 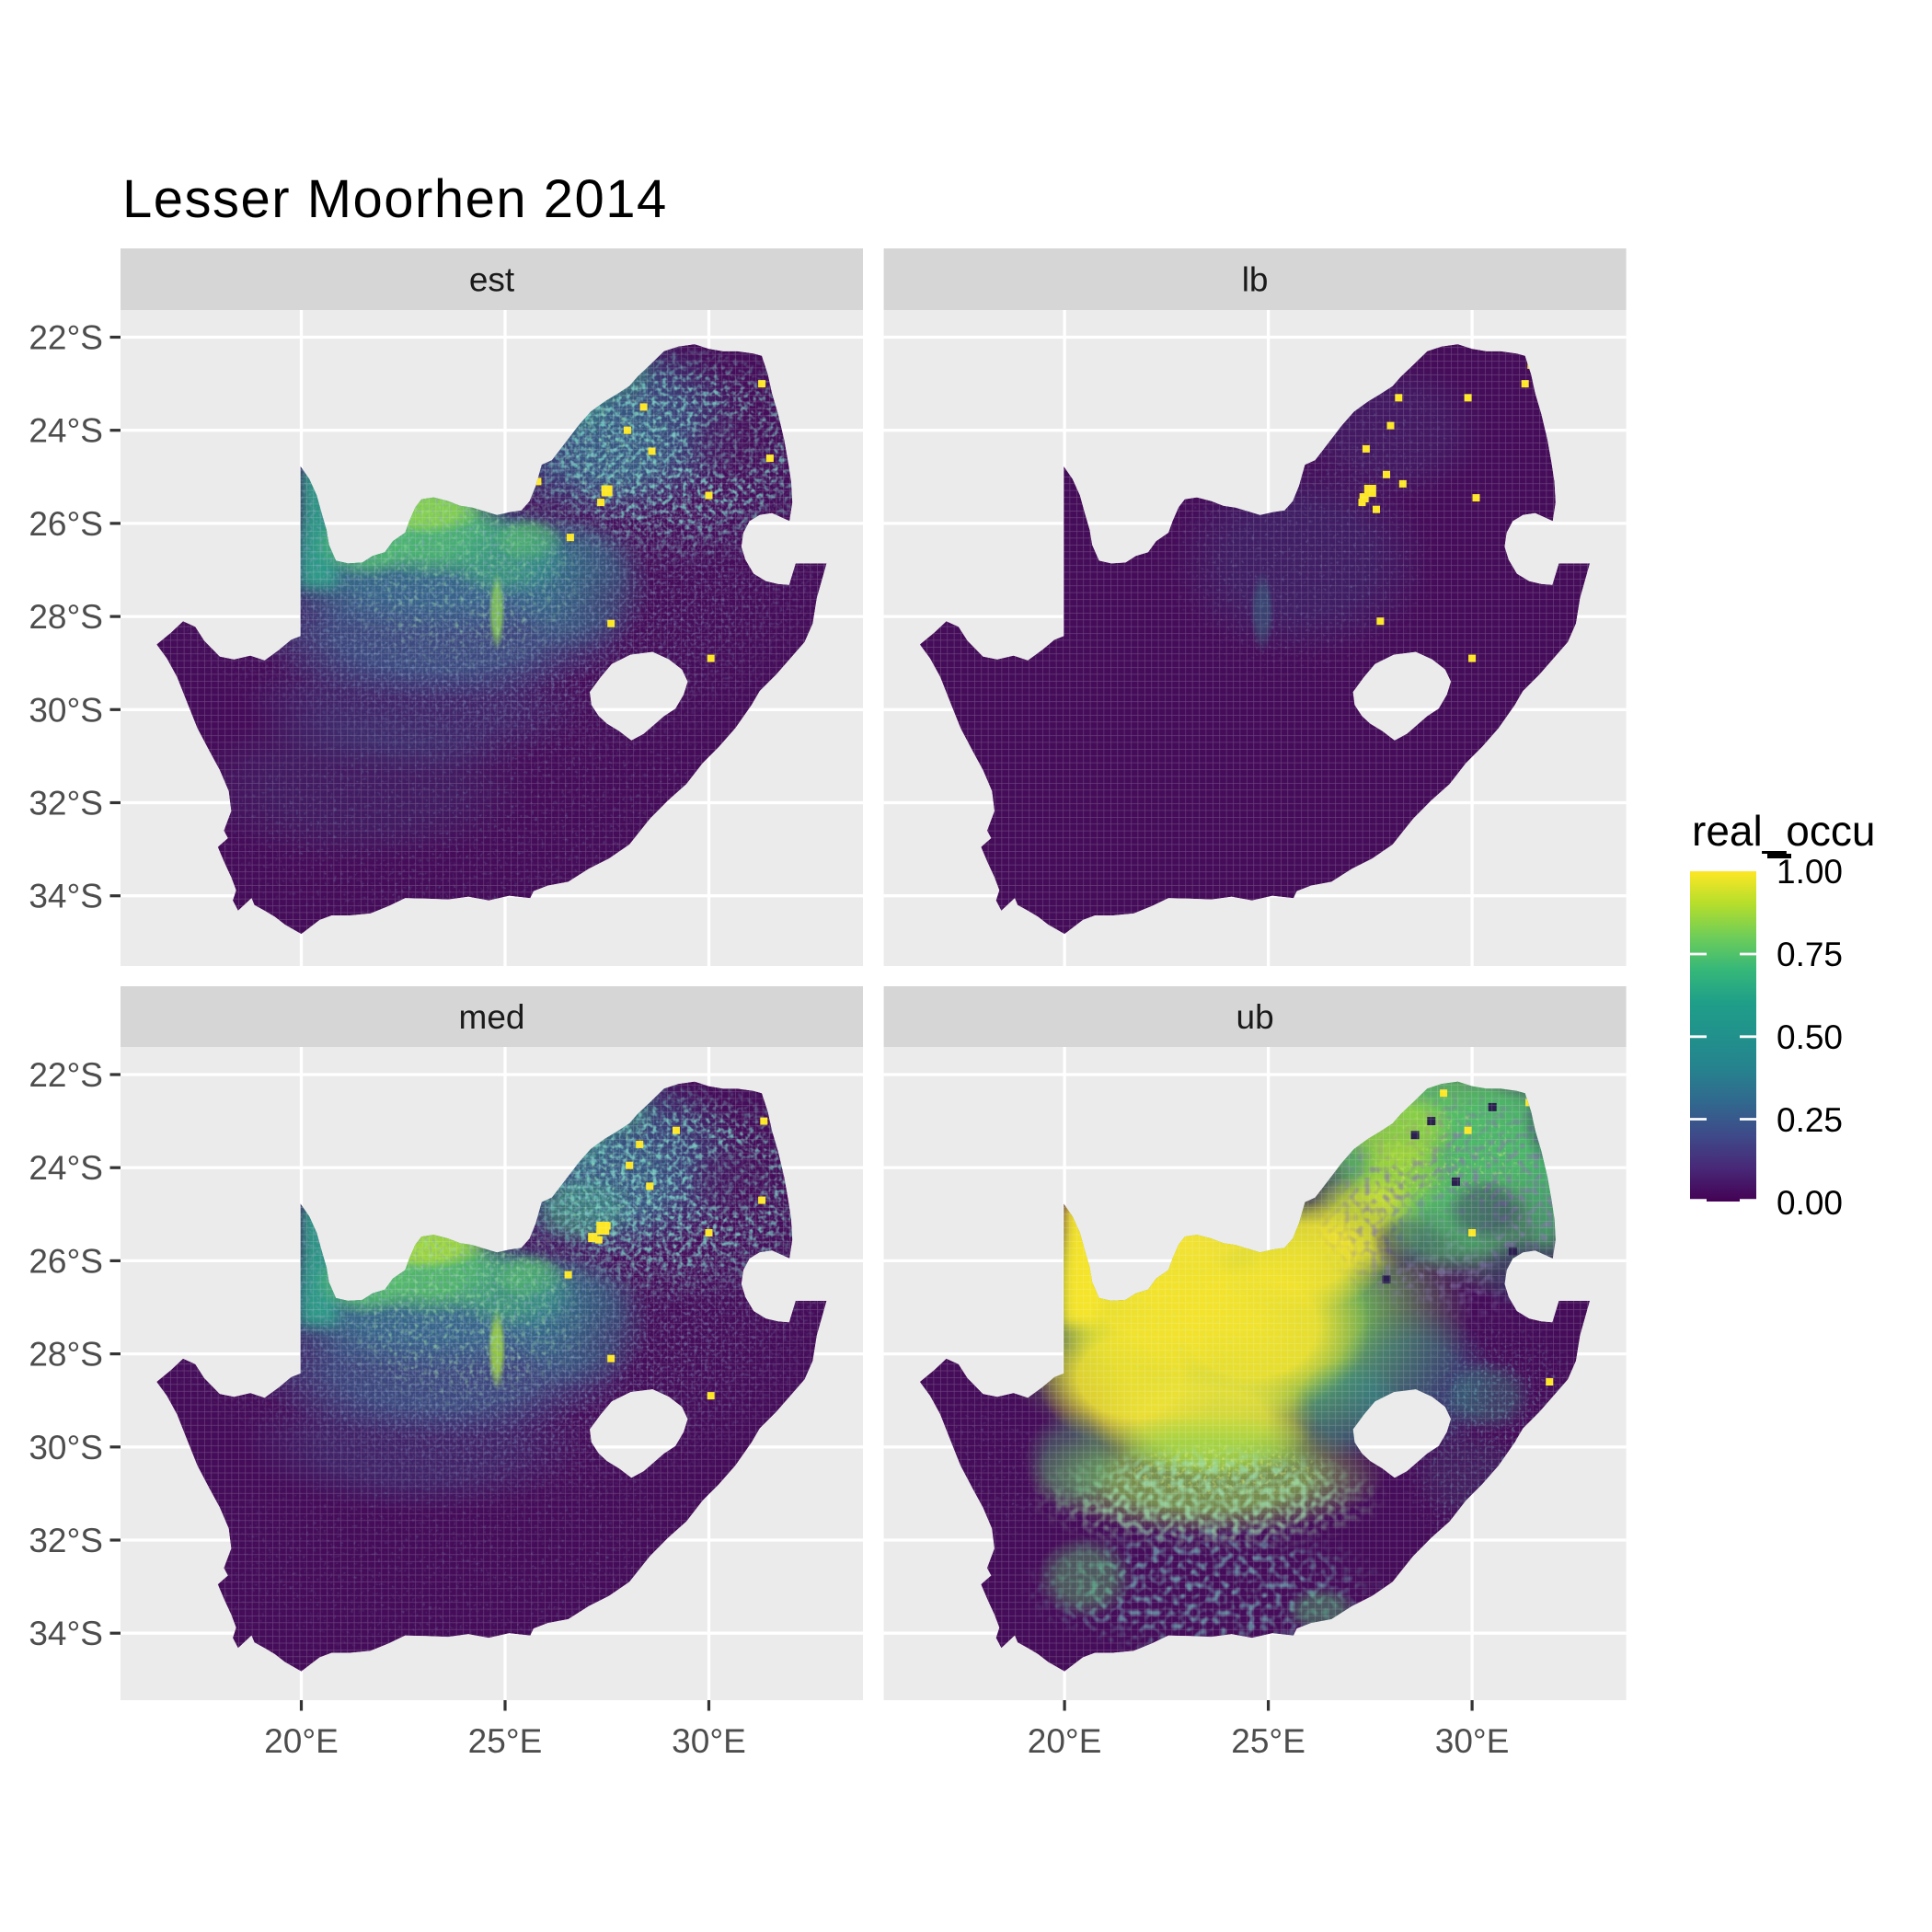 What do you see at coordinates (1255, 280) in the screenshot?
I see `svg-text: lb` at bounding box center [1255, 280].